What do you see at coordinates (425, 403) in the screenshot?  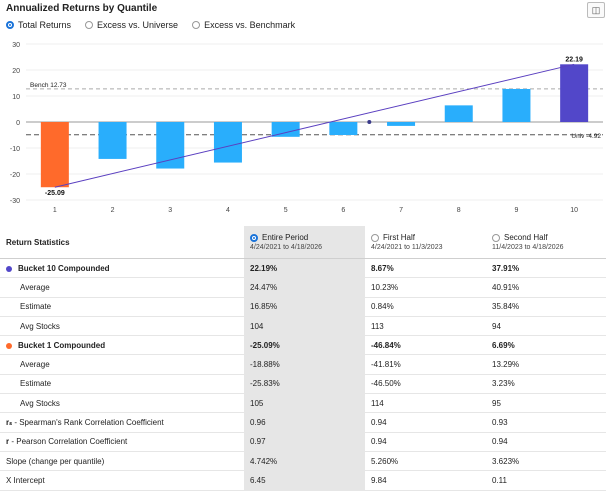 I see `table-cell: 114` at bounding box center [425, 403].